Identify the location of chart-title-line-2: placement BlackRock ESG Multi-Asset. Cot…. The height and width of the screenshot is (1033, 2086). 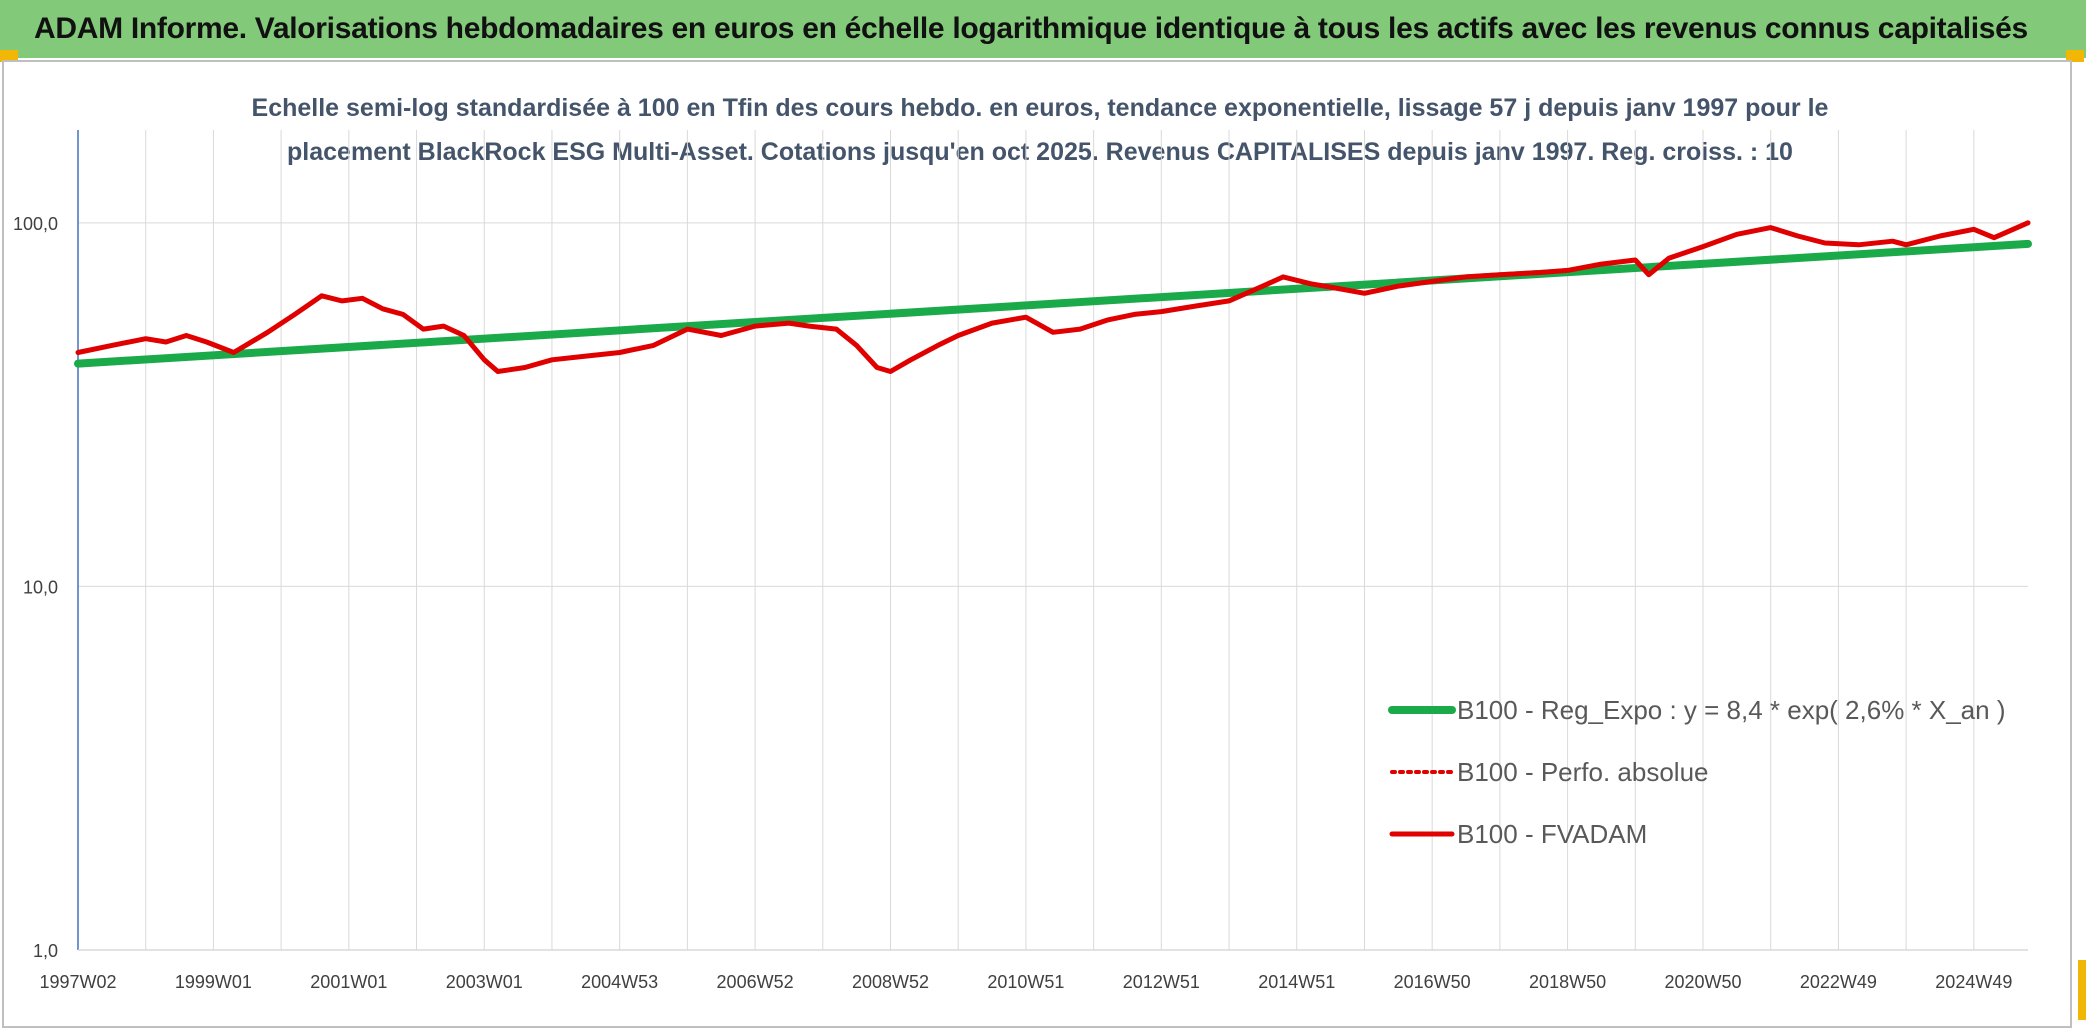
(1040, 152).